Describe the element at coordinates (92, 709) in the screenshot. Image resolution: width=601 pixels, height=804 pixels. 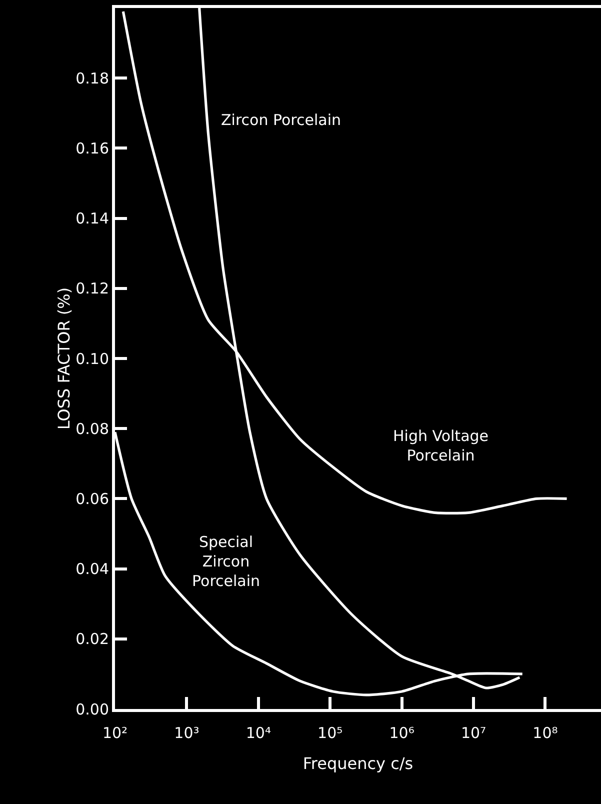
I see `y-tick-label: 0.00` at that location.